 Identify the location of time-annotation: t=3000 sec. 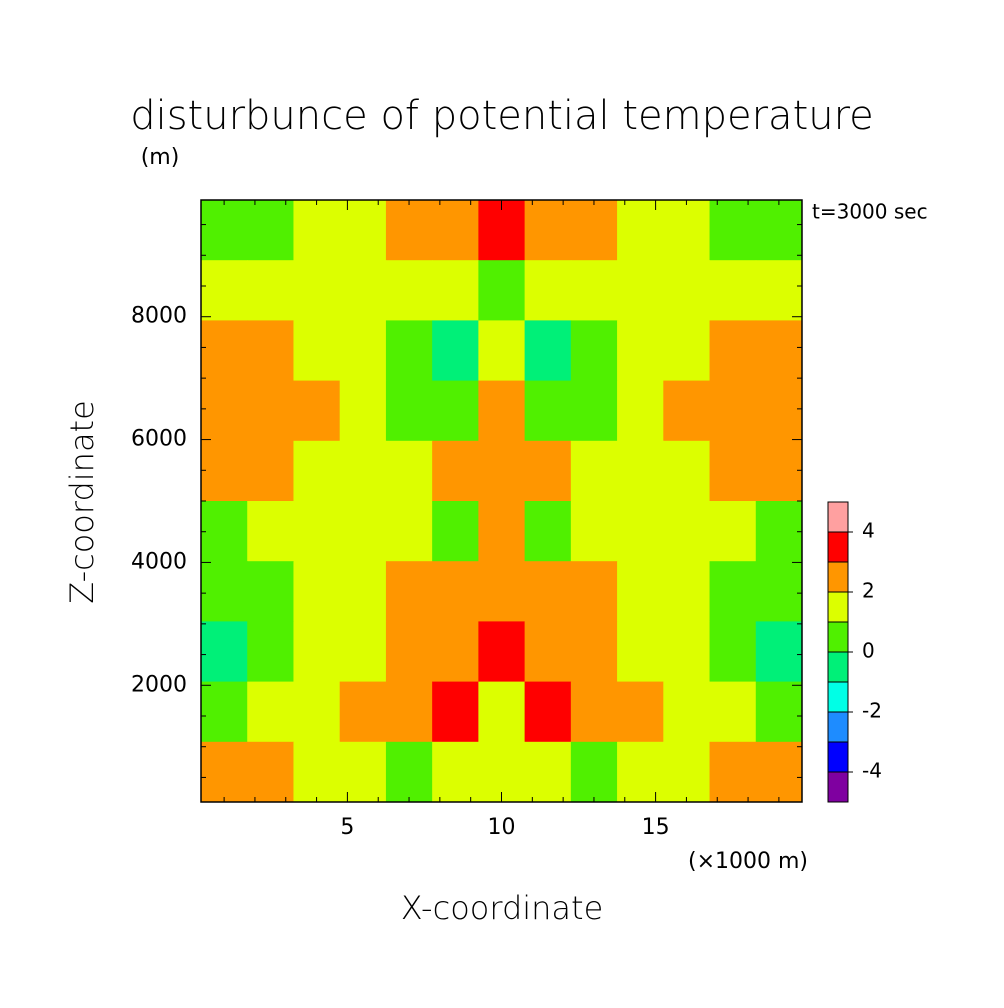
(870, 212).